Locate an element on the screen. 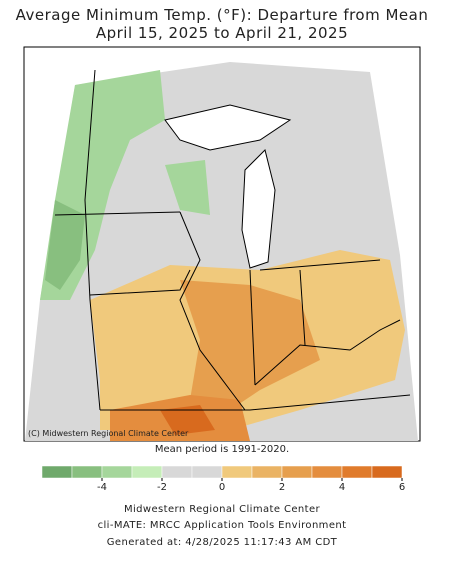 This screenshot has width=467, height=582. map-credit: (C) Midwestern Regional Climate Center is located at coordinates (108, 433).